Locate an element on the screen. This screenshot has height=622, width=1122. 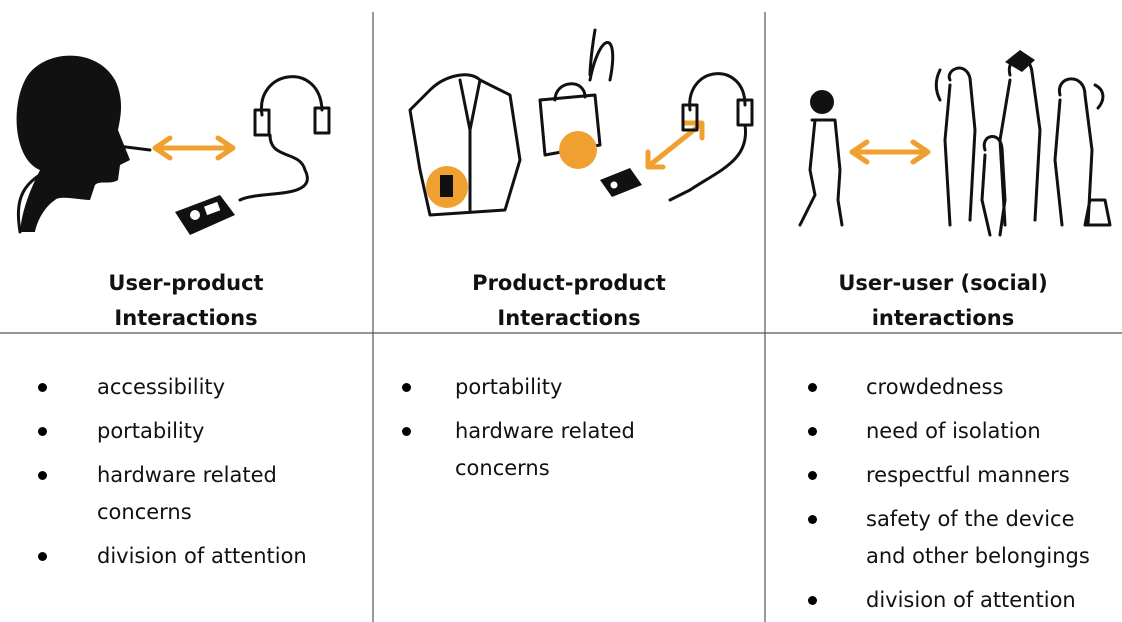
column-heading: interactions is located at coordinates (943, 318).